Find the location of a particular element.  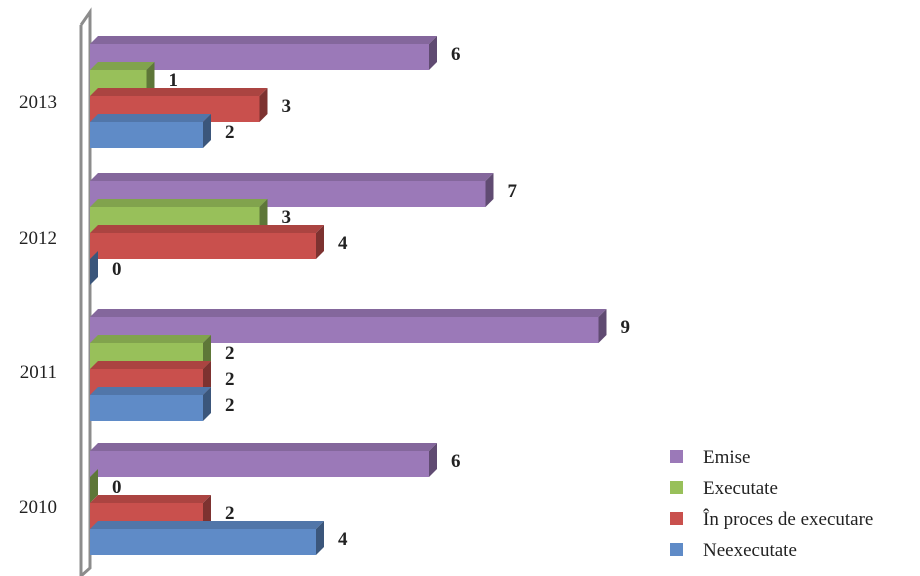

axis-wall-line is located at coordinates (85, 291).